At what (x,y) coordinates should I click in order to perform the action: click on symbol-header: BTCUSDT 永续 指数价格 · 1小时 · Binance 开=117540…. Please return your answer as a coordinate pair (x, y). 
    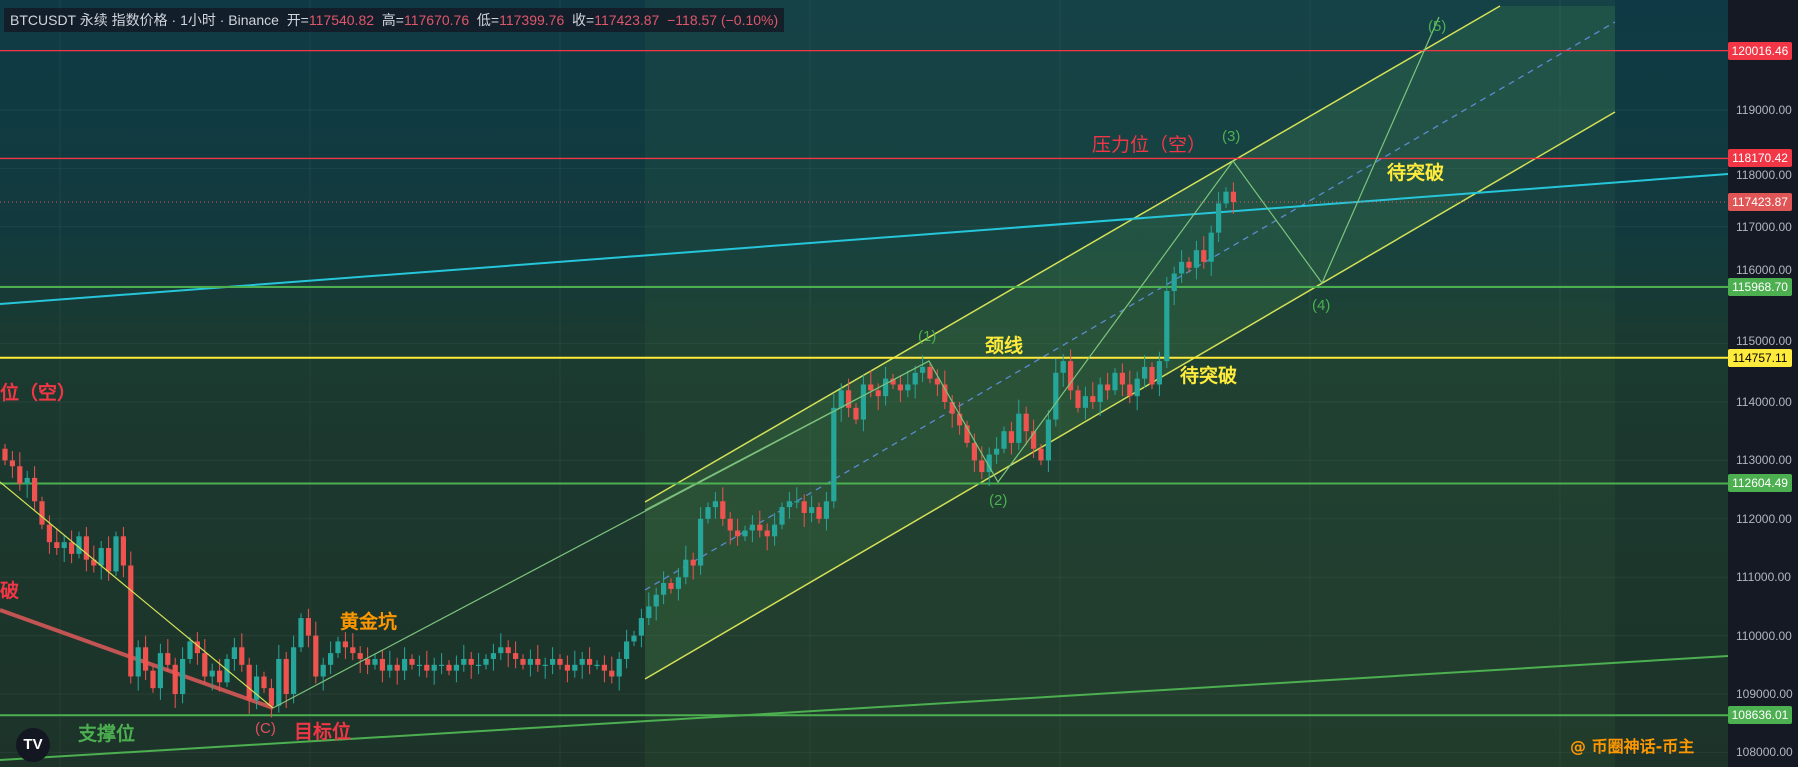
    Looking at the image, I should click on (394, 20).